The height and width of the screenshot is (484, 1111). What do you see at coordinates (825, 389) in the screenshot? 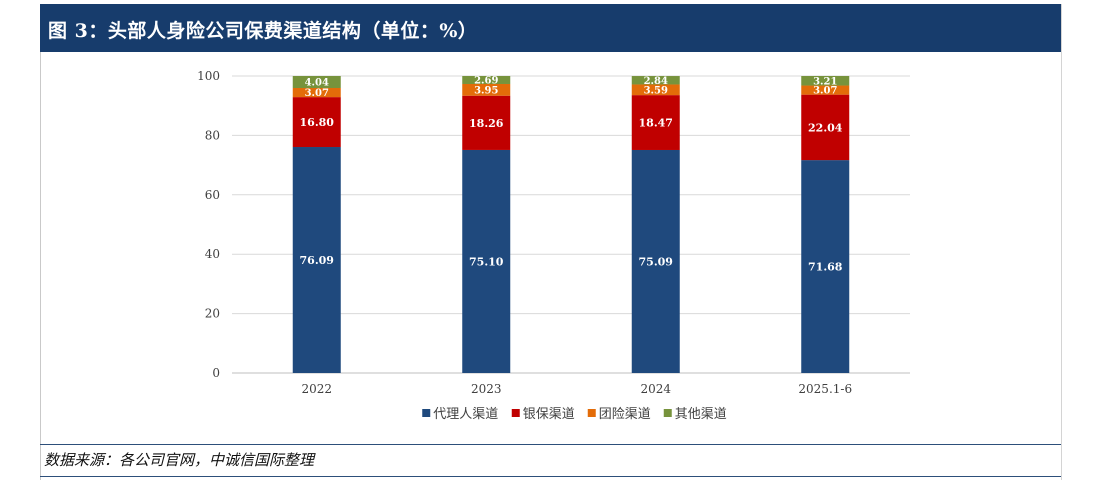
I see `x-tick-label: 2025.1-6` at bounding box center [825, 389].